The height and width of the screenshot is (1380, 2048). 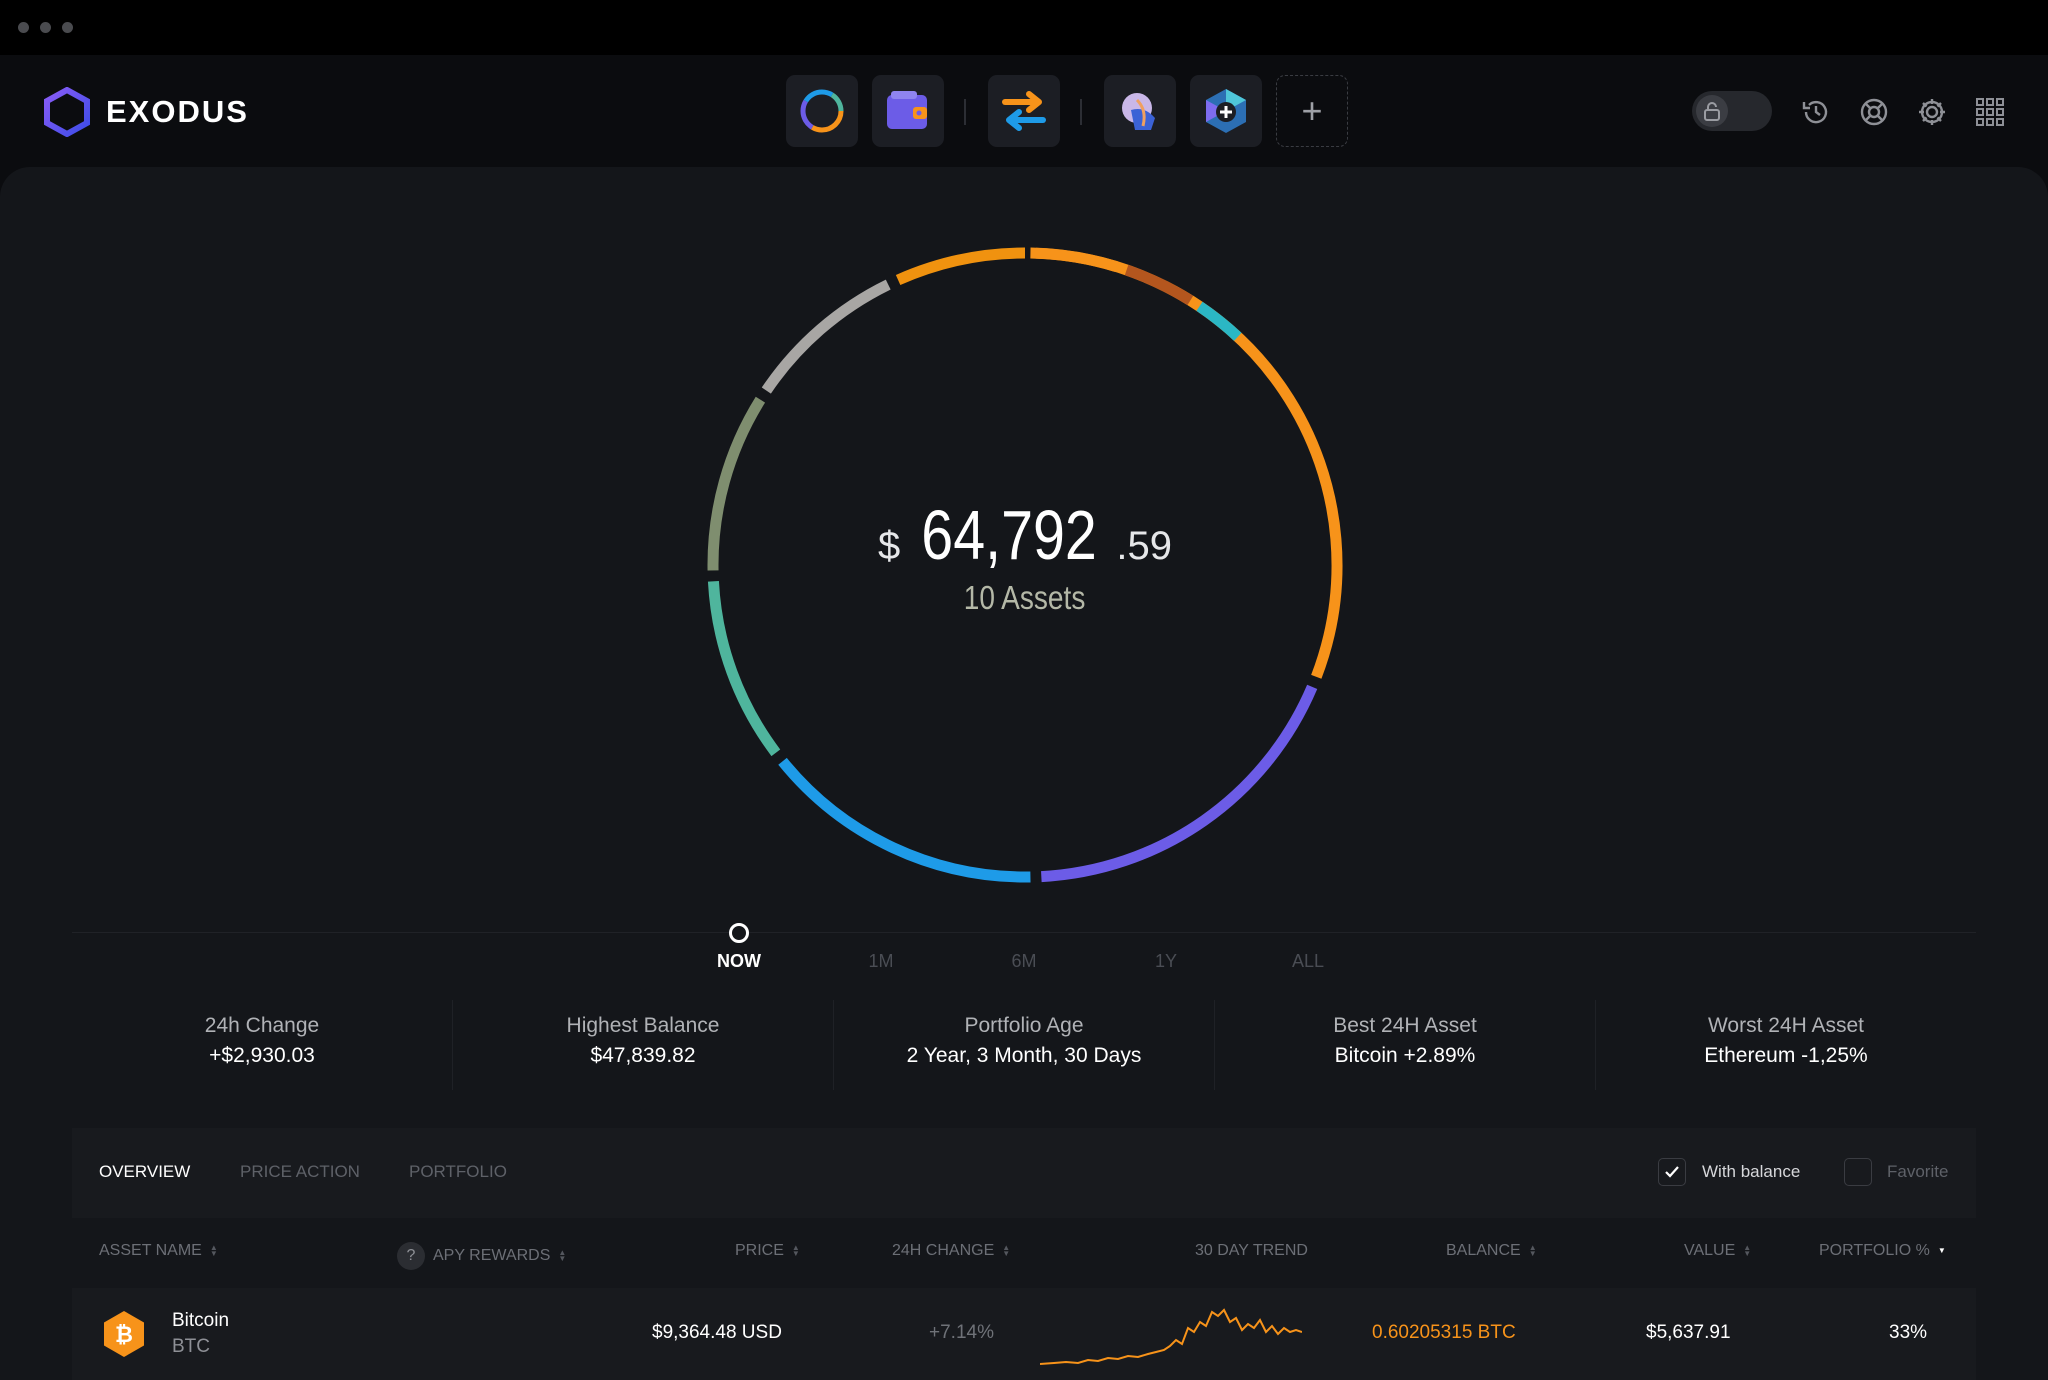 What do you see at coordinates (1171, 1336) in the screenshot?
I see `trend-sparkline` at bounding box center [1171, 1336].